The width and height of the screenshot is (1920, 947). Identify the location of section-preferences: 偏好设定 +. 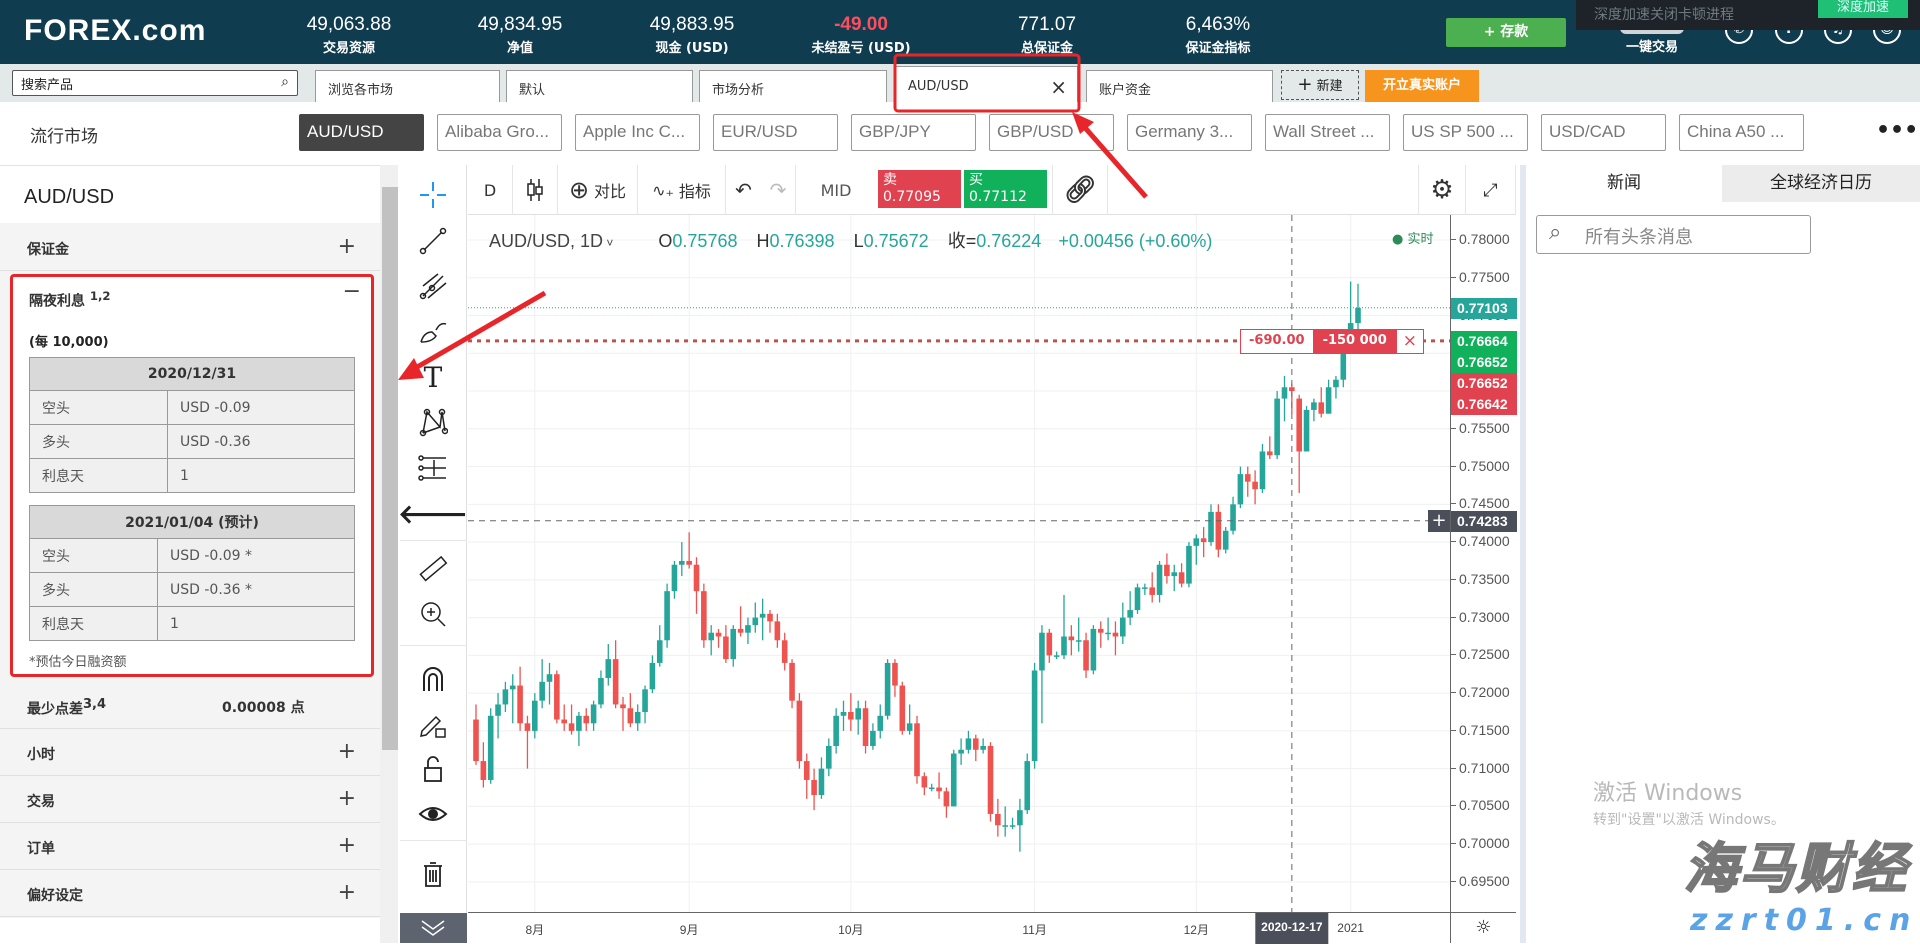
(190, 893).